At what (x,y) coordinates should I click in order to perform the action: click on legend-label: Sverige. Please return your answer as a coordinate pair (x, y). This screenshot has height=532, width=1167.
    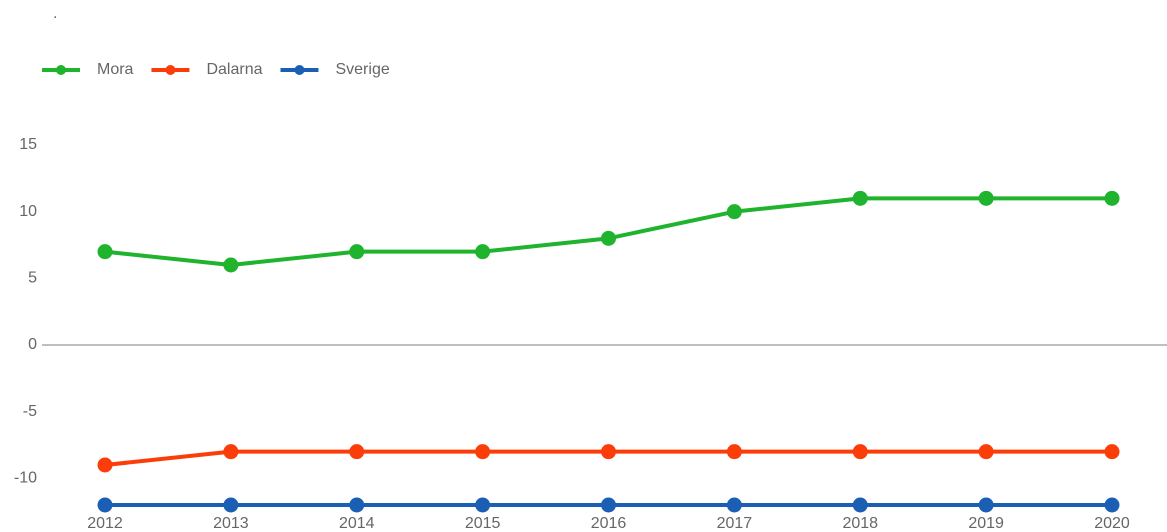
    Looking at the image, I should click on (362, 69).